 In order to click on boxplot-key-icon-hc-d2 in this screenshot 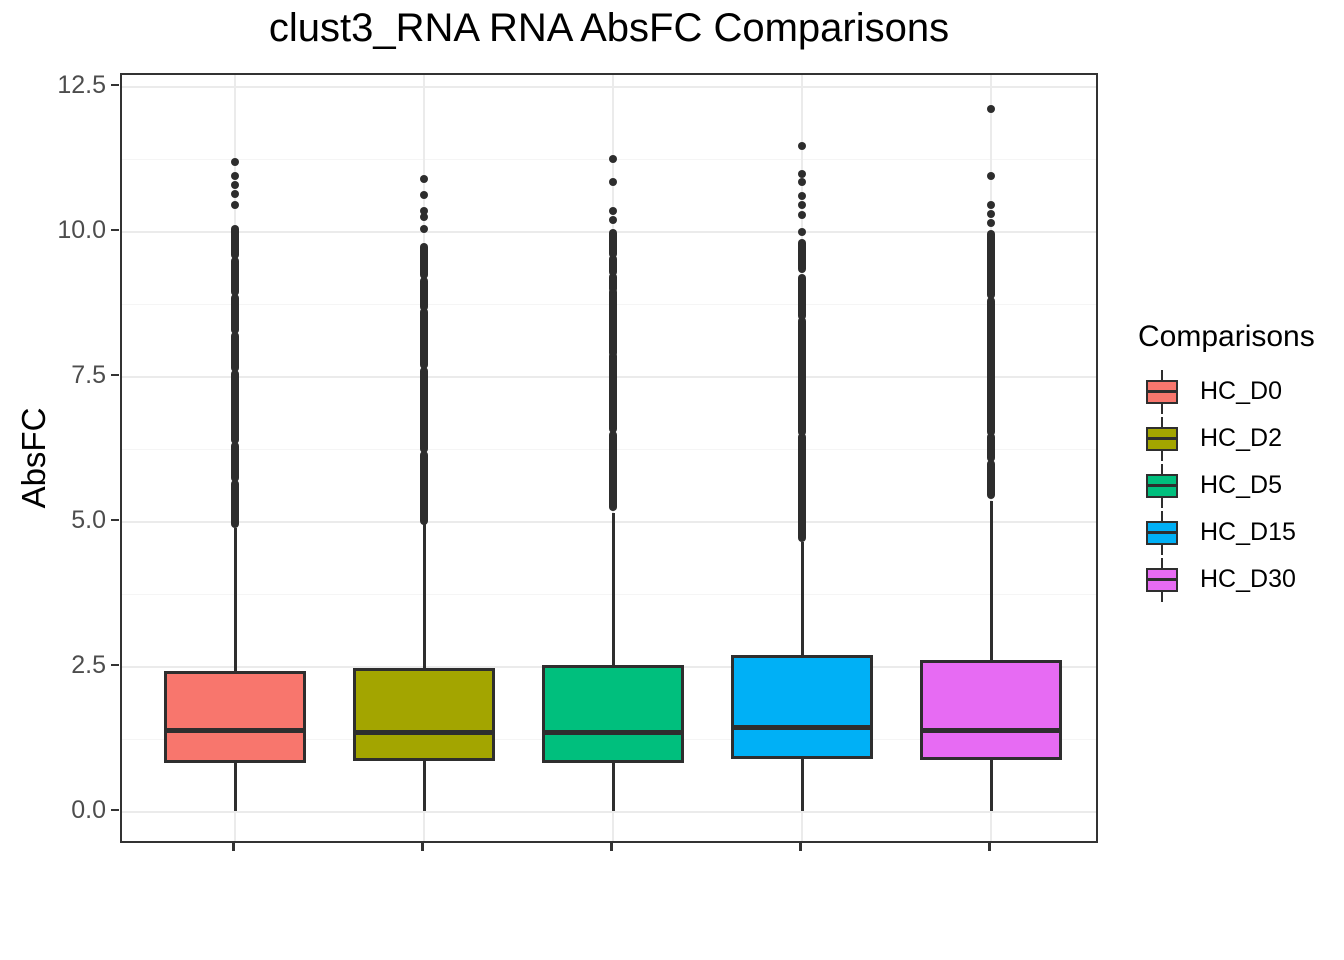, I will do `click(1162, 438)`.